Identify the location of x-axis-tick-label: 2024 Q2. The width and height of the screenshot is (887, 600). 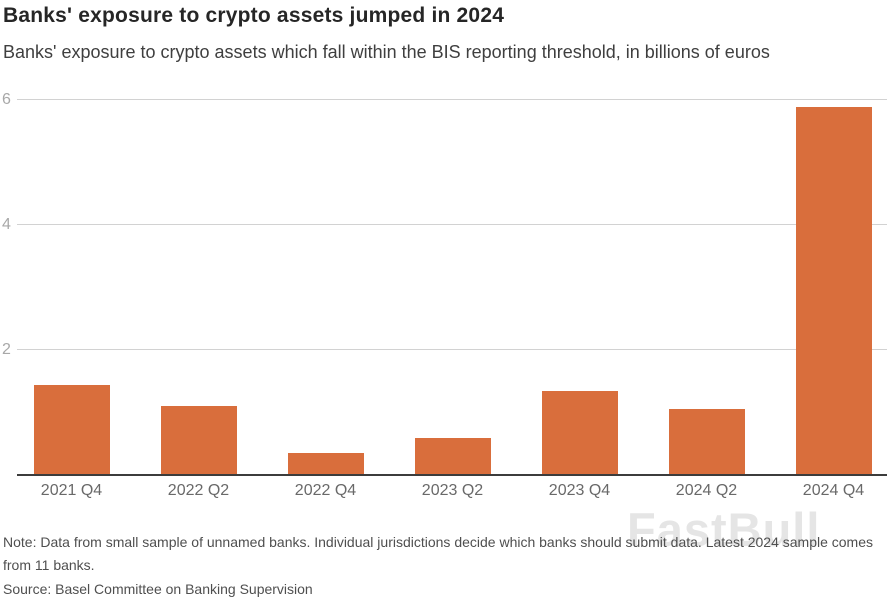
(706, 490).